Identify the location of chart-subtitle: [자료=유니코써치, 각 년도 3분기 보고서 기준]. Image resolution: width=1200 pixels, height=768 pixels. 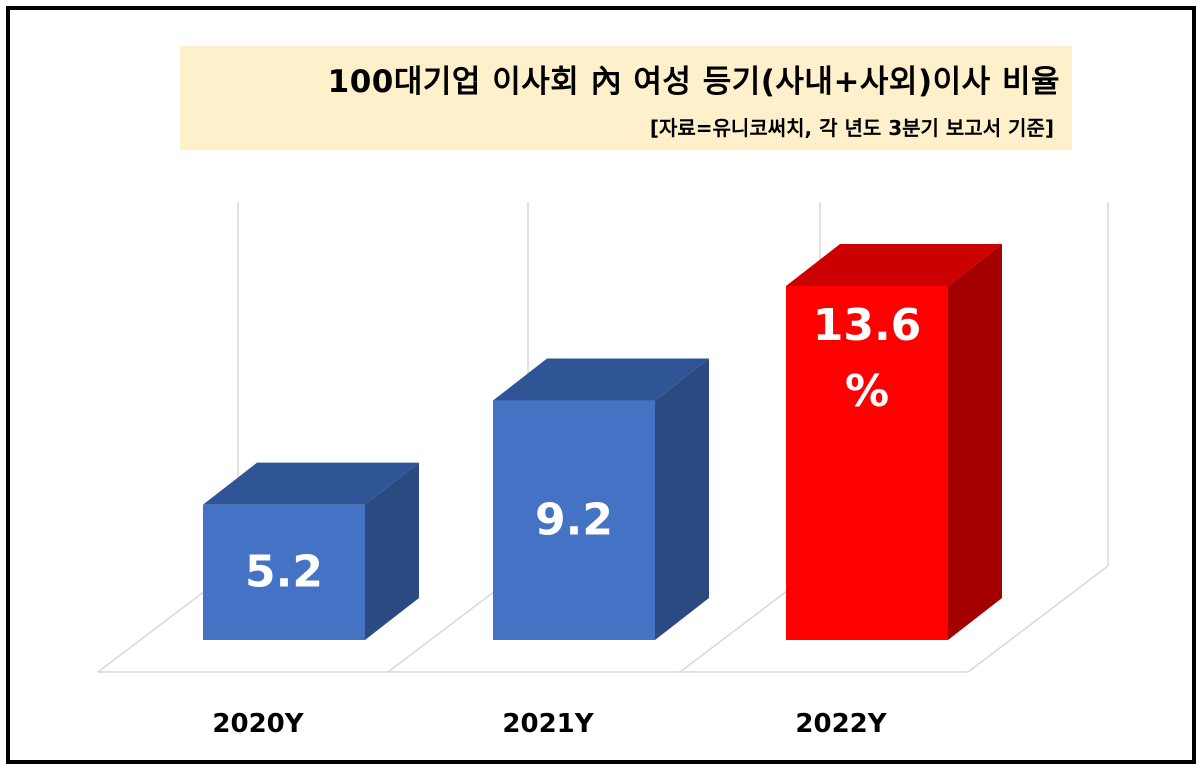
(851, 128).